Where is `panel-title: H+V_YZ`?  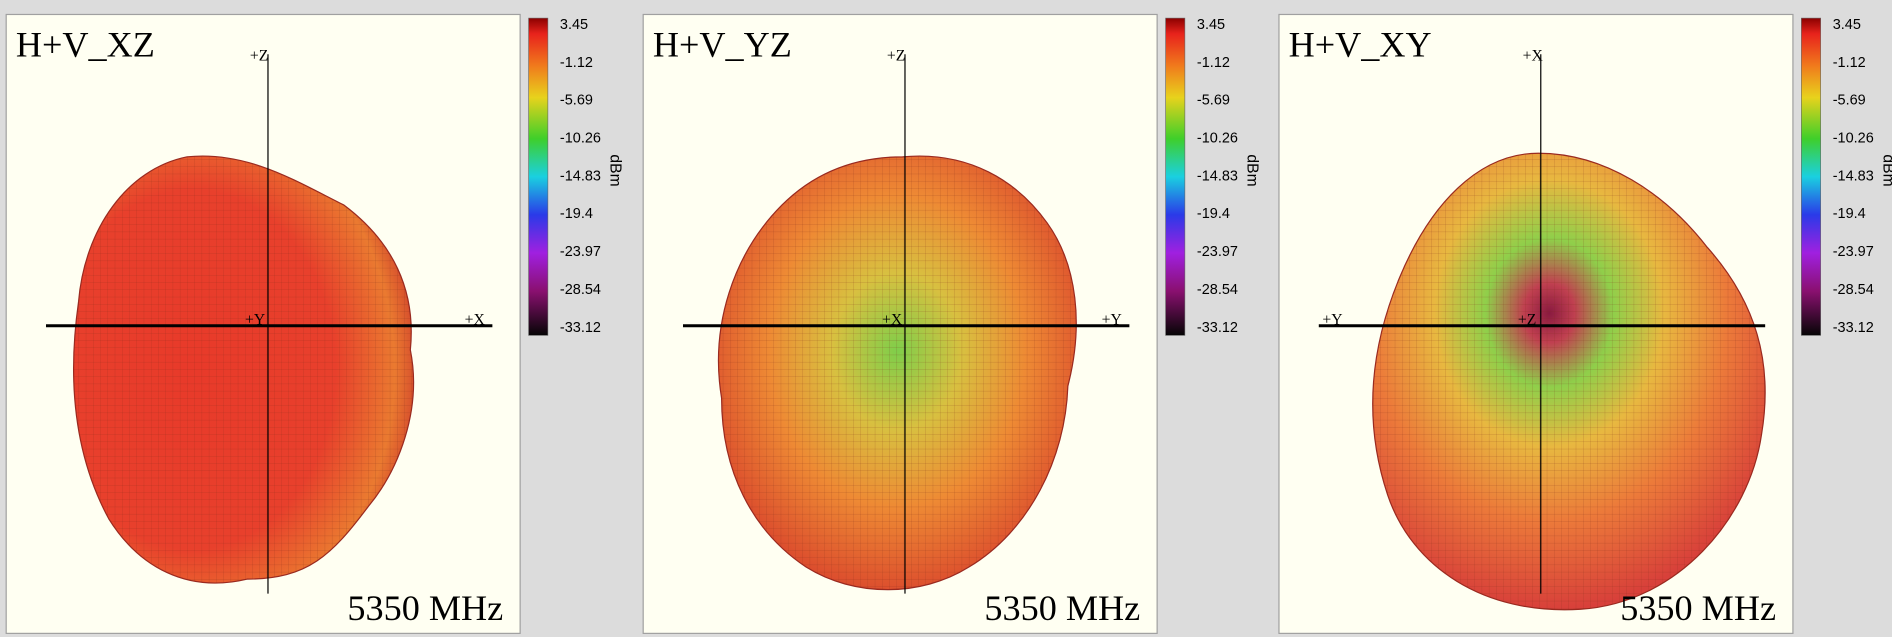
panel-title: H+V_YZ is located at coordinates (722, 45).